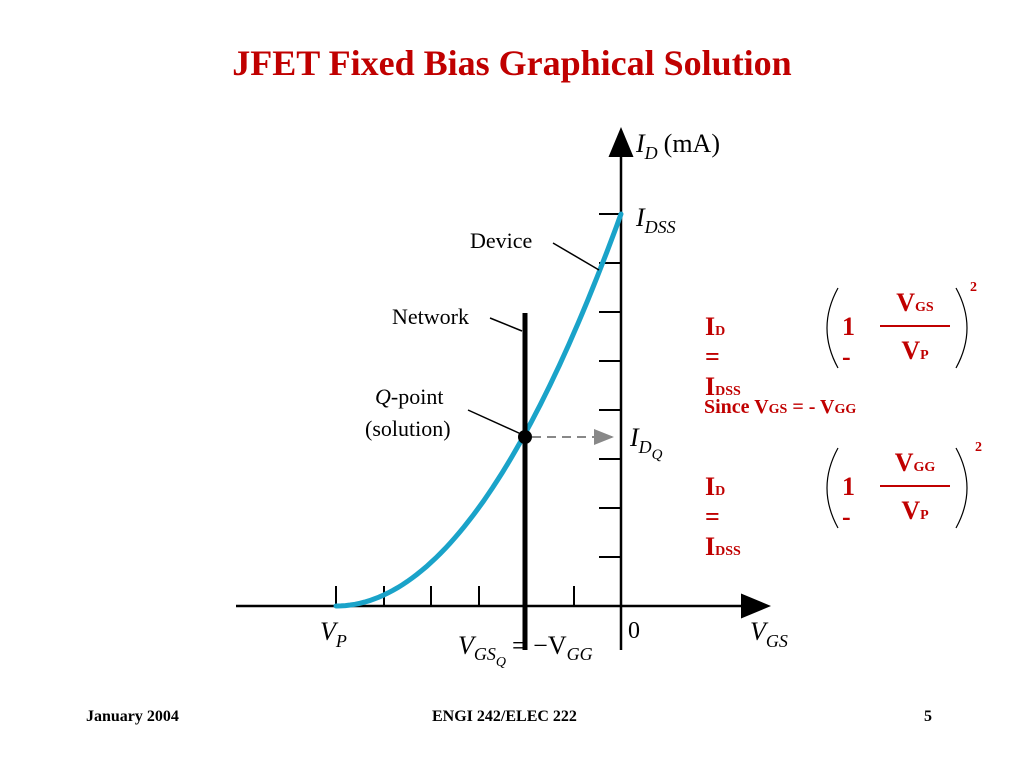 This screenshot has height=768, width=1024. What do you see at coordinates (780, 407) in the screenshot?
I see `since-statement: Since VGS = - VGG` at bounding box center [780, 407].